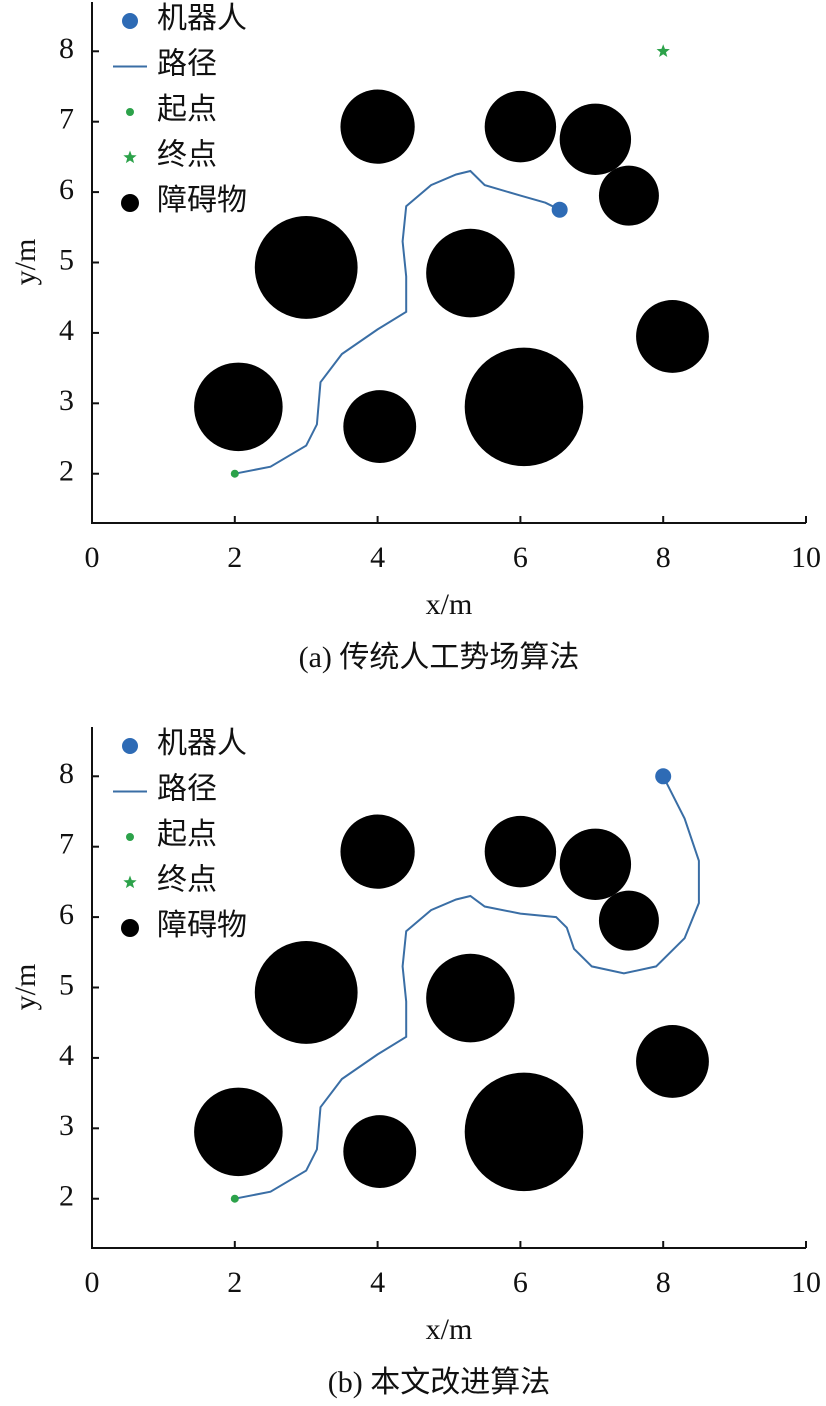  Describe the element at coordinates (663, 50) in the screenshot. I see `goal-marker` at that location.